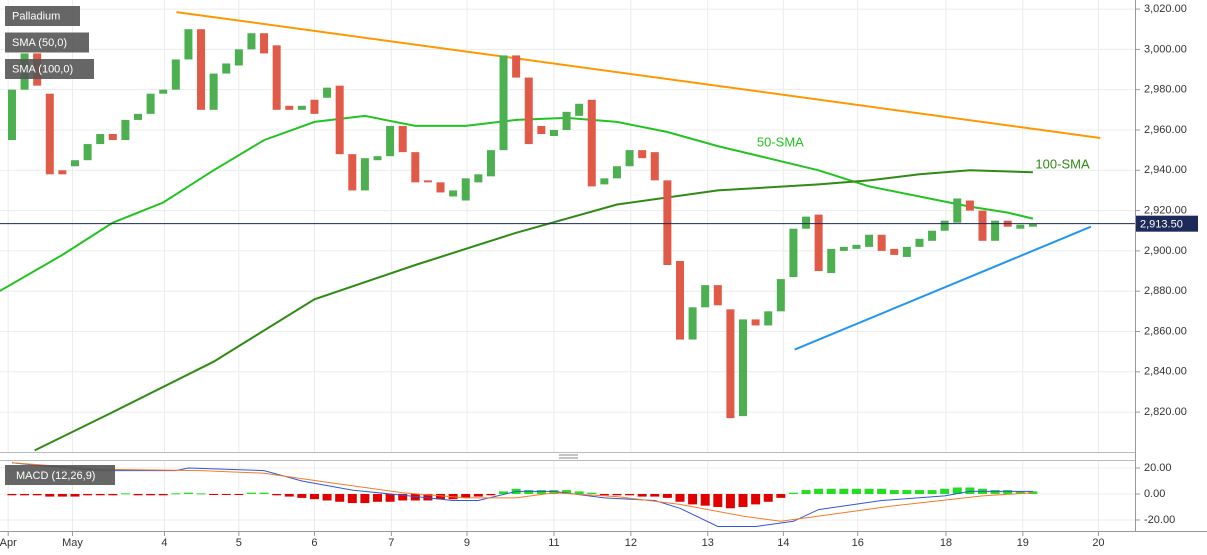  What do you see at coordinates (164, 543) in the screenshot?
I see `x-tick-label: 4` at bounding box center [164, 543].